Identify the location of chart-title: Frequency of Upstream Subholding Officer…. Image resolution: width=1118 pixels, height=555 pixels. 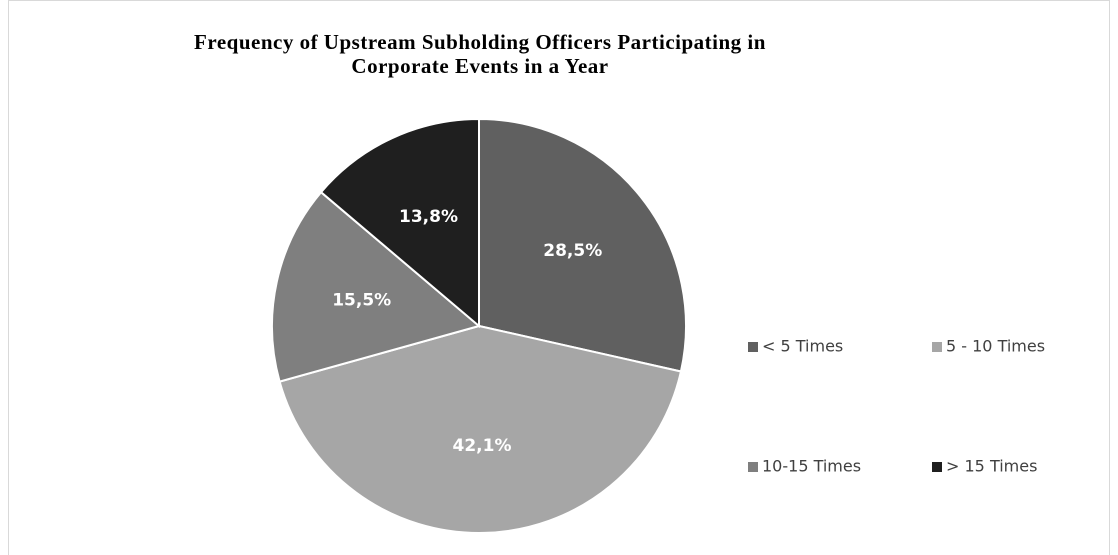
(480, 54).